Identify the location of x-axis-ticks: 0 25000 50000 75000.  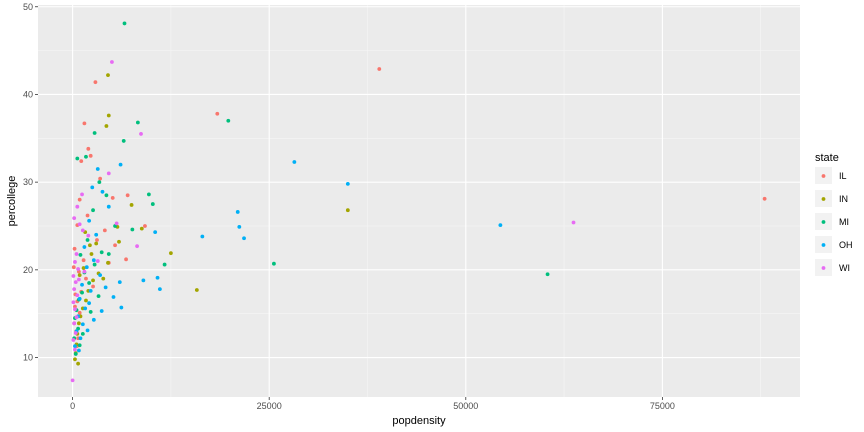
(372, 404).